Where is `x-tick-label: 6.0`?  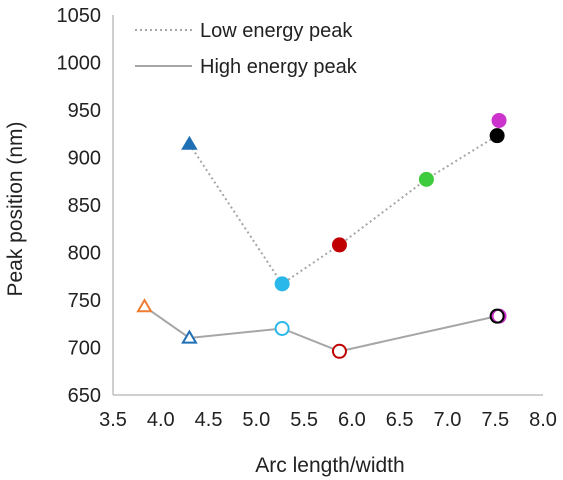 x-tick-label: 6.0 is located at coordinates (352, 420).